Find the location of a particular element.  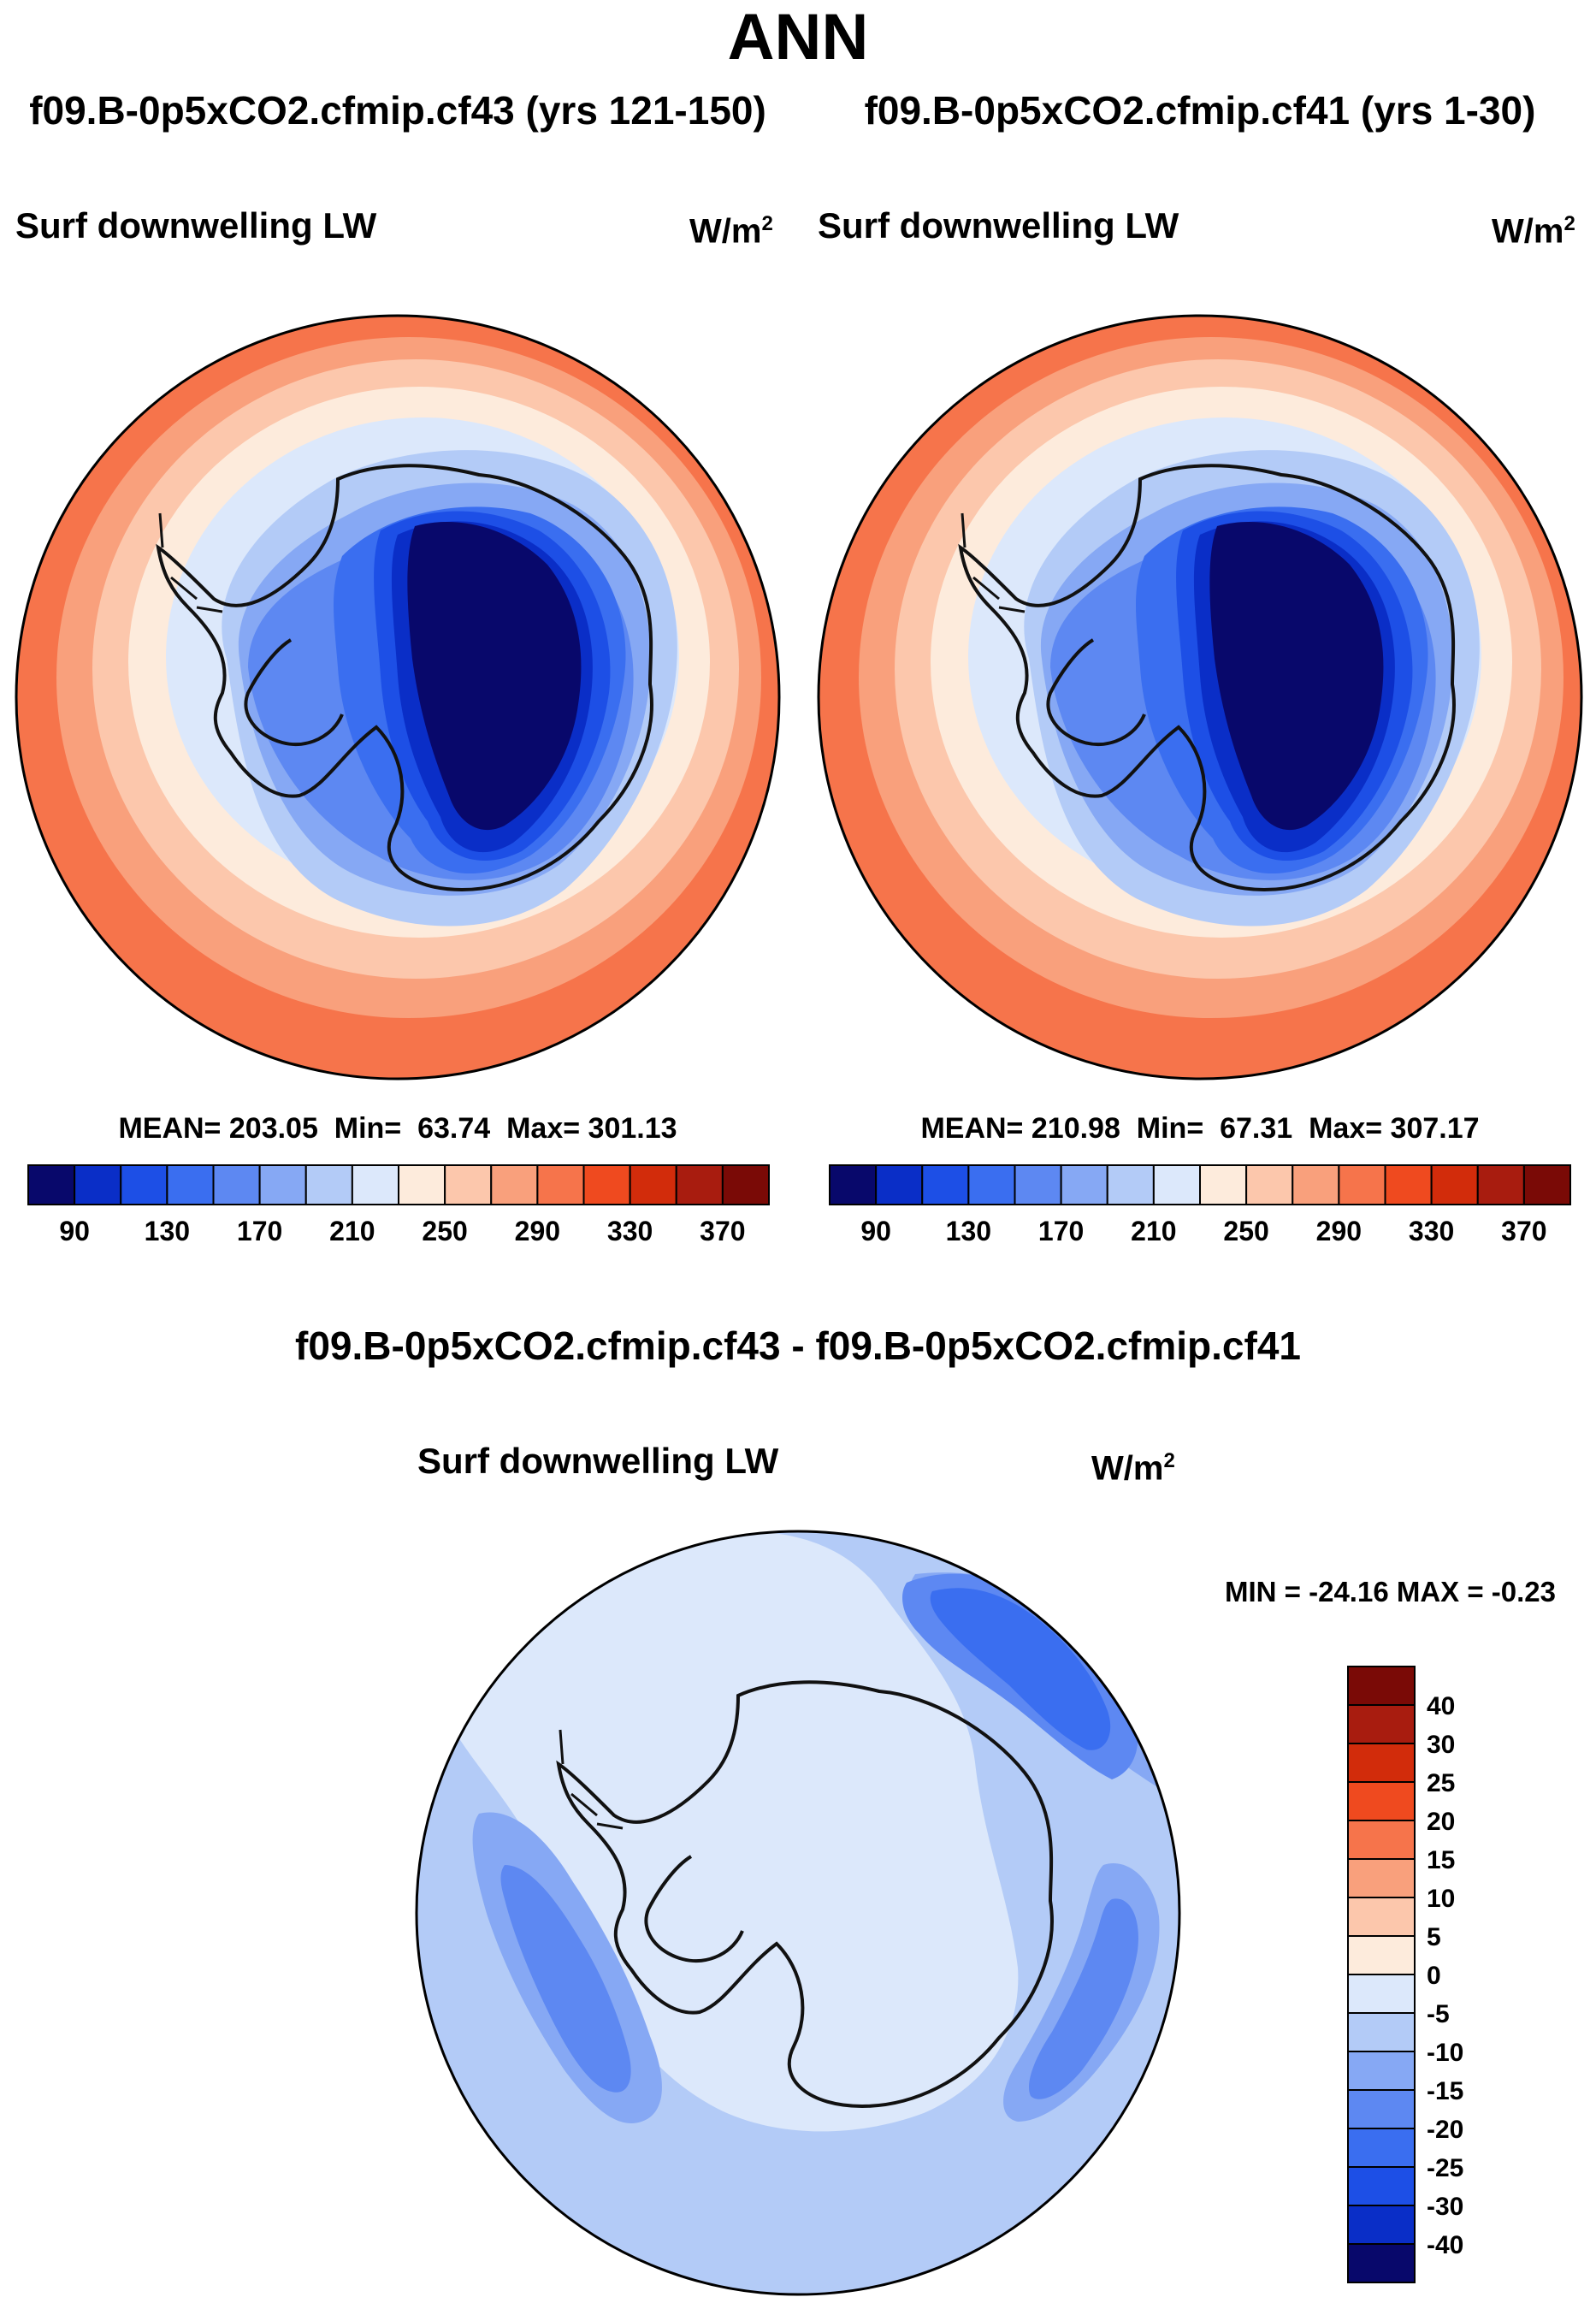

colorbar-panel-1: 90 130 170 210 250 290 330 370 is located at coordinates (398, 1205).